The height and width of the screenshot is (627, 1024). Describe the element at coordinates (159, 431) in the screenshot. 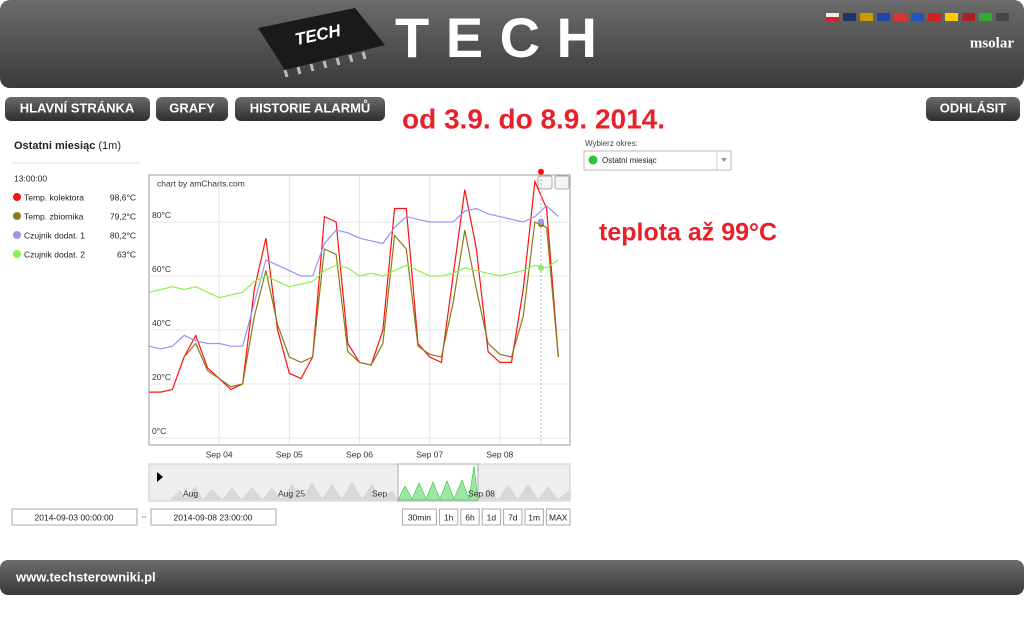

I see `y-tick-label: 0°C` at that location.